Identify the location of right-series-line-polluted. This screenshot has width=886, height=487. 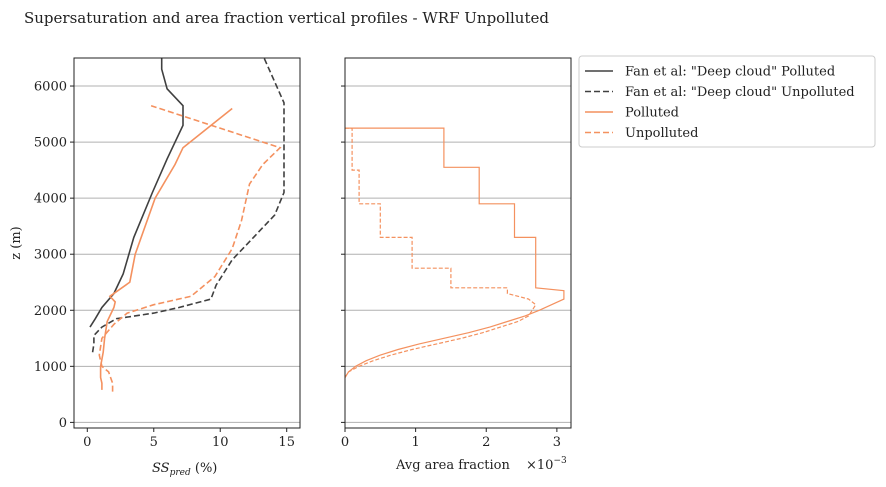
(455, 252).